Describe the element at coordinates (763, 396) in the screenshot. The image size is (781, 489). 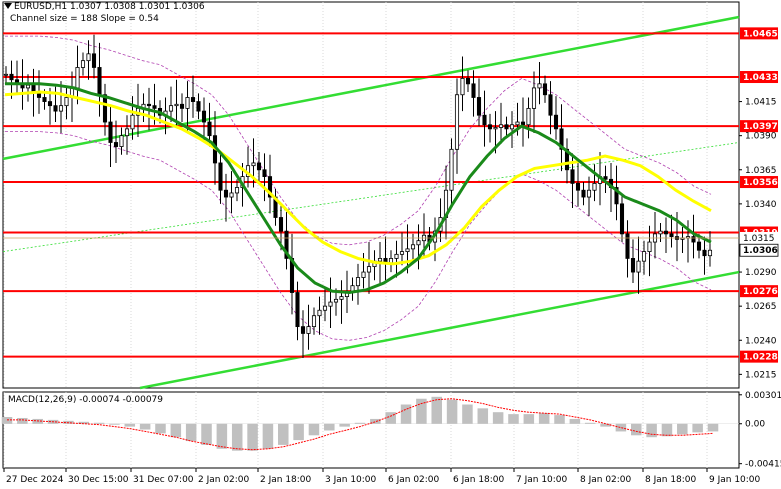
I see `macd-y-tick-label: 0.00301` at that location.